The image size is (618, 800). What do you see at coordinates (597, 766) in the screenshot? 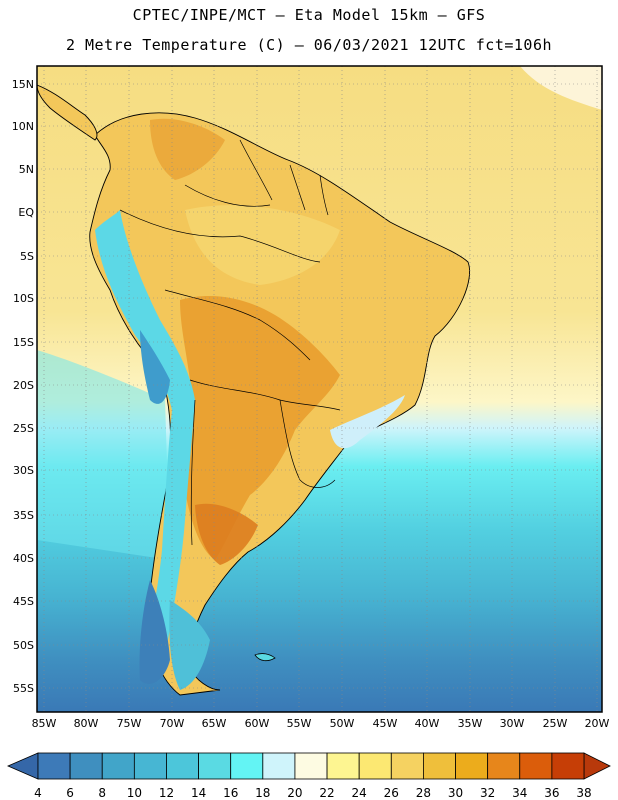
I see `colorbar-high-arrow` at bounding box center [597, 766].